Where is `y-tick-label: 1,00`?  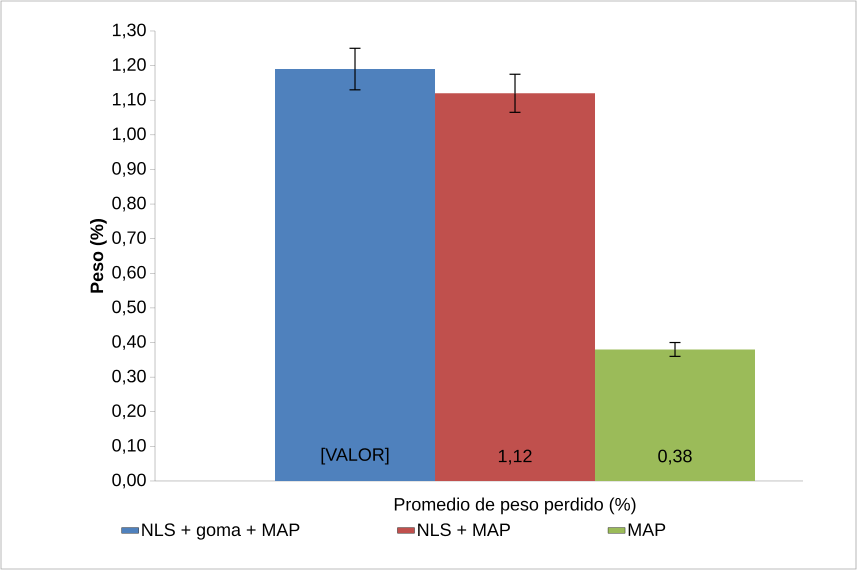 y-tick-label: 1,00 is located at coordinates (129, 134).